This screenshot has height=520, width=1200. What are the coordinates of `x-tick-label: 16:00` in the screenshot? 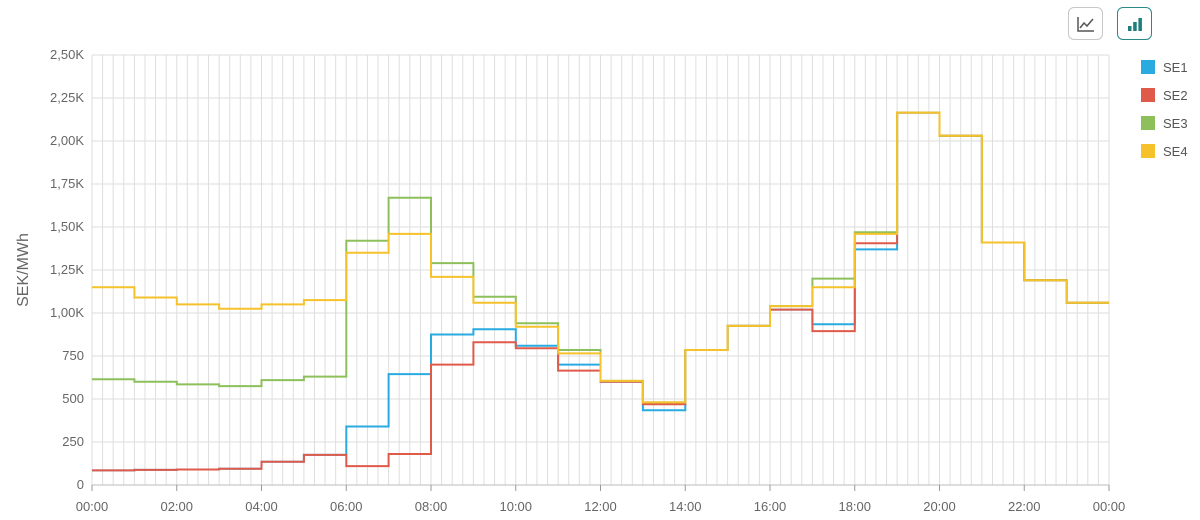 It's located at (770, 506).